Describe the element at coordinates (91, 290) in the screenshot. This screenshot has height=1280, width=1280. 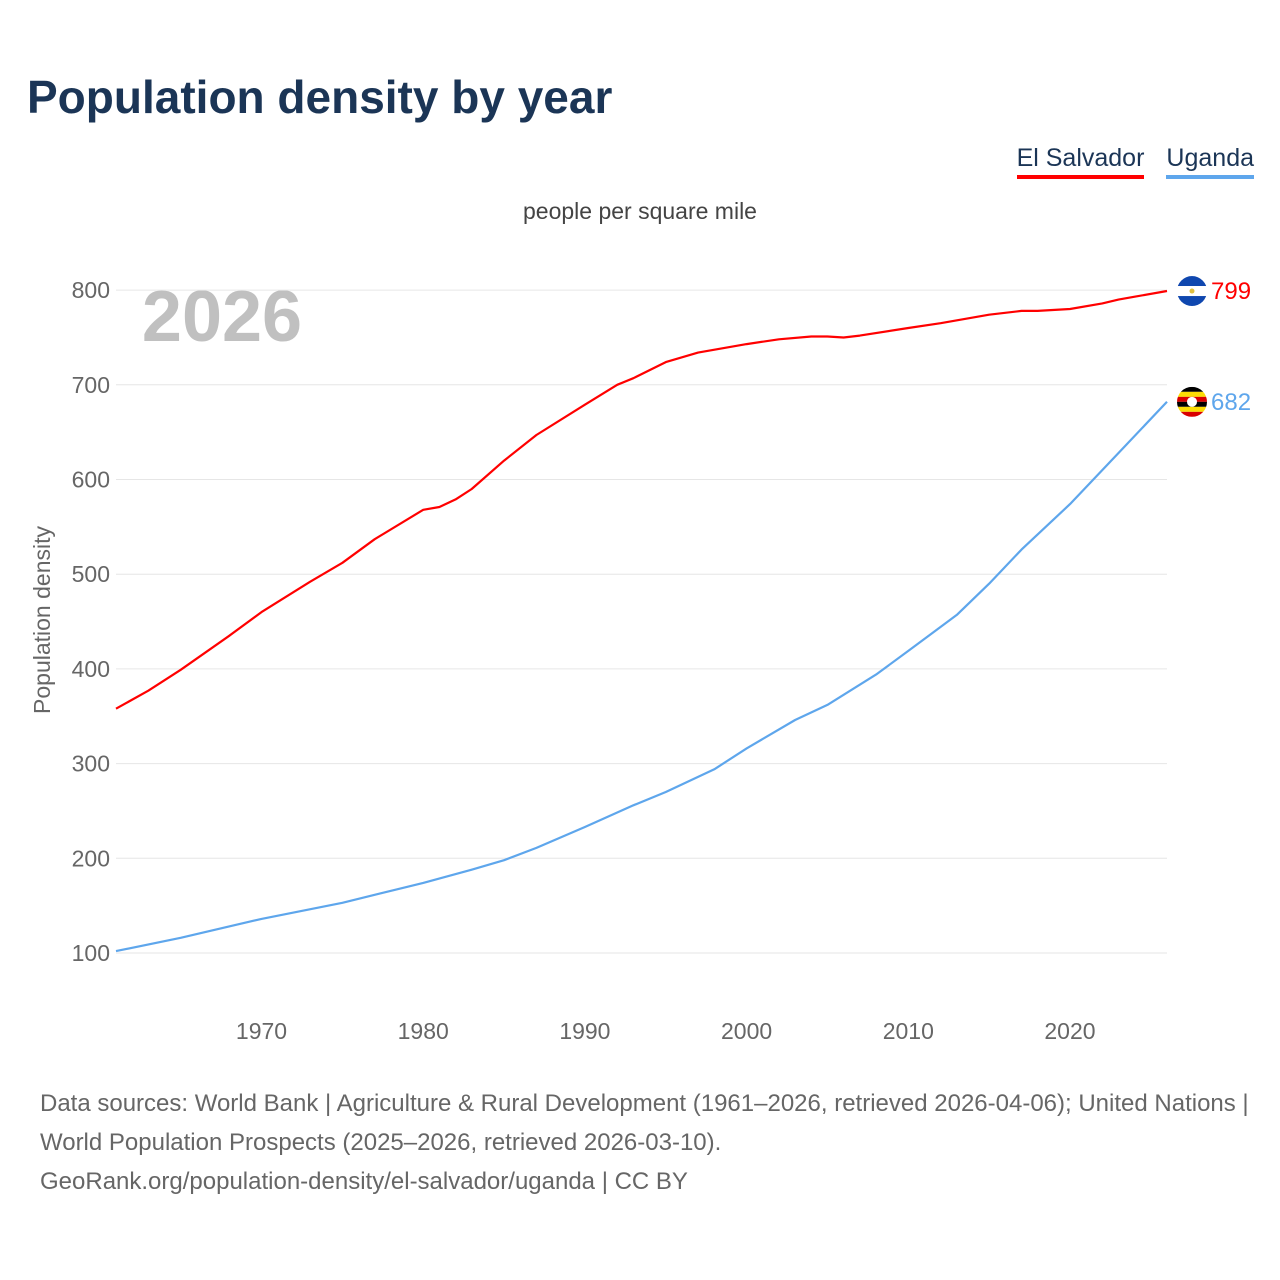
I see `y-tick-label: 800` at that location.